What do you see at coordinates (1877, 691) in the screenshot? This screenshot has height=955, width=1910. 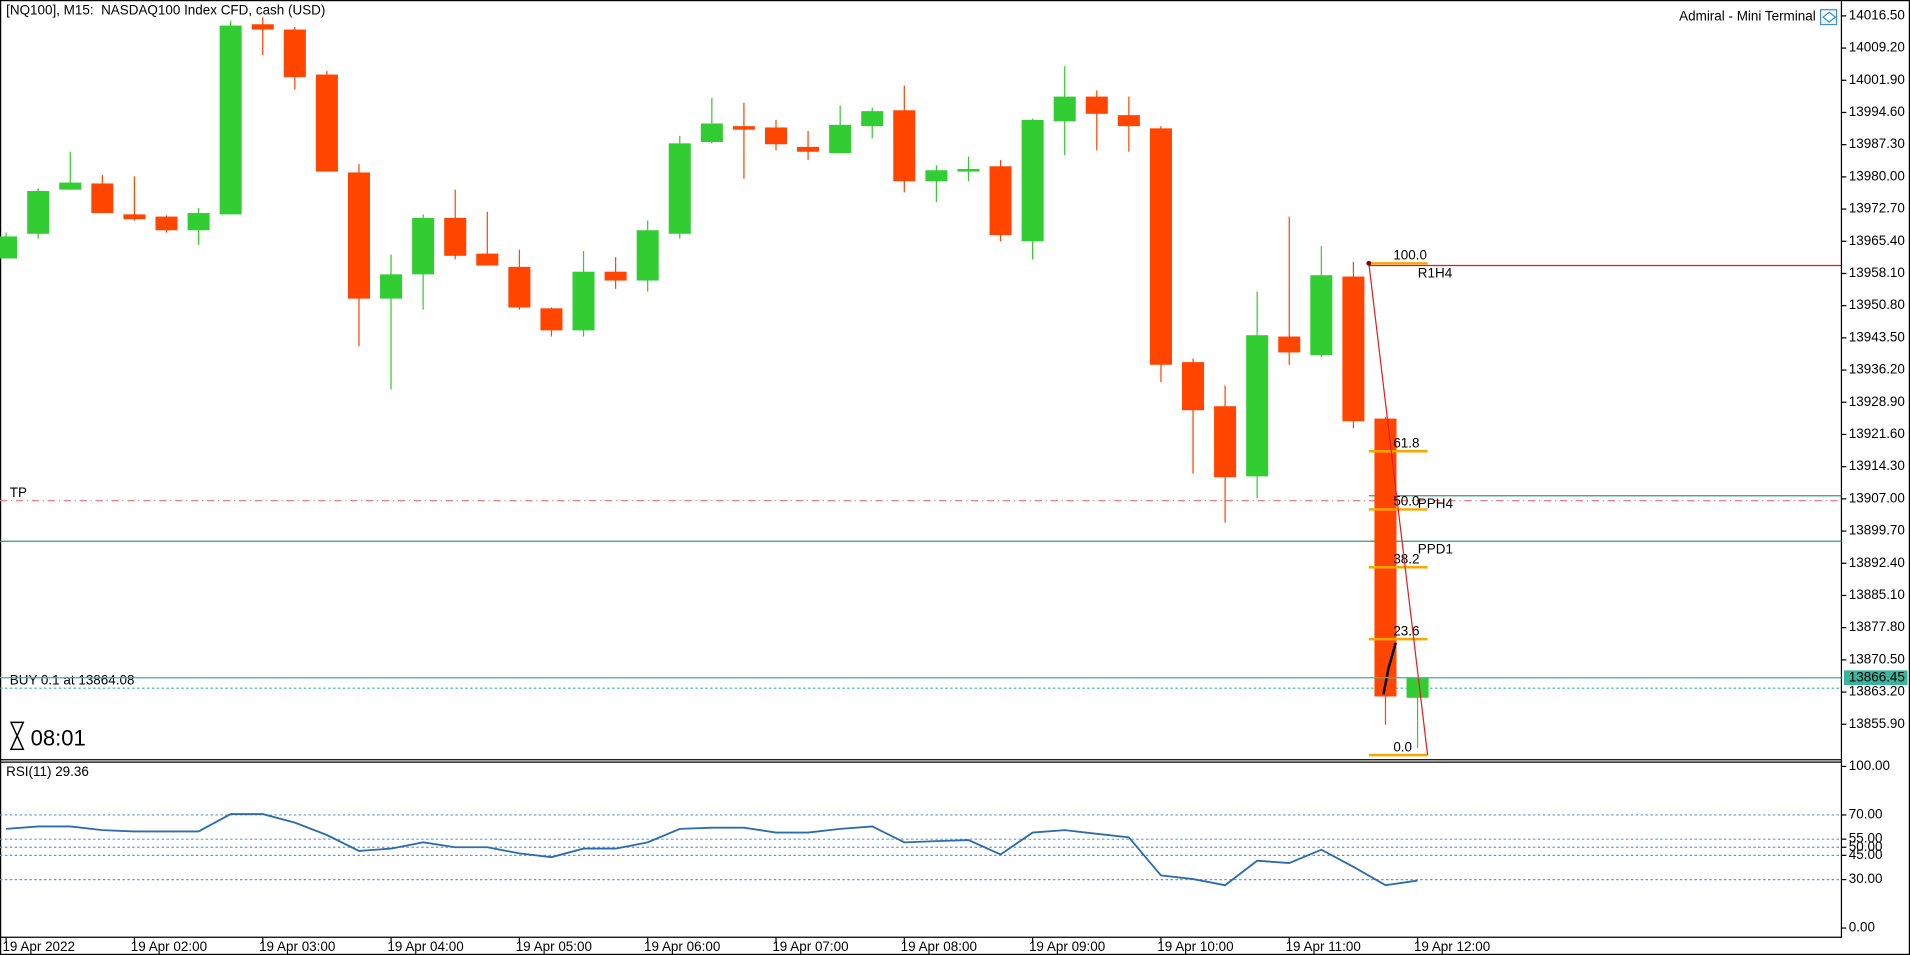 I see `y-tick-label: 13863.20` at bounding box center [1877, 691].